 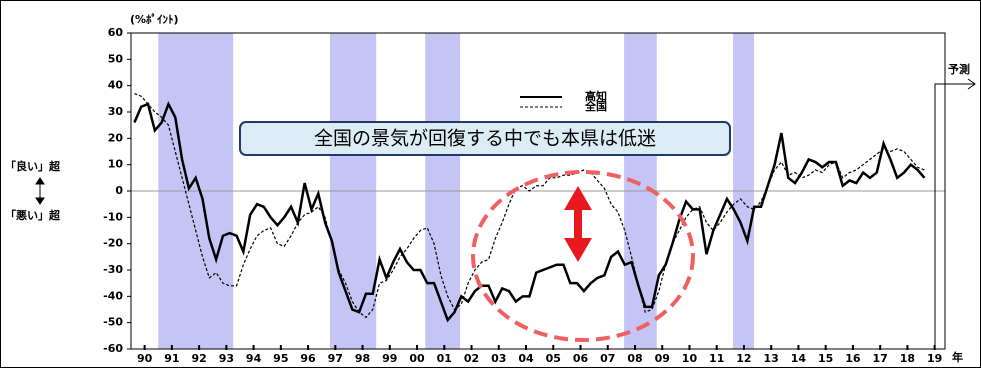 What do you see at coordinates (581, 358) in the screenshot?
I see `x-tick-label: 06` at bounding box center [581, 358].